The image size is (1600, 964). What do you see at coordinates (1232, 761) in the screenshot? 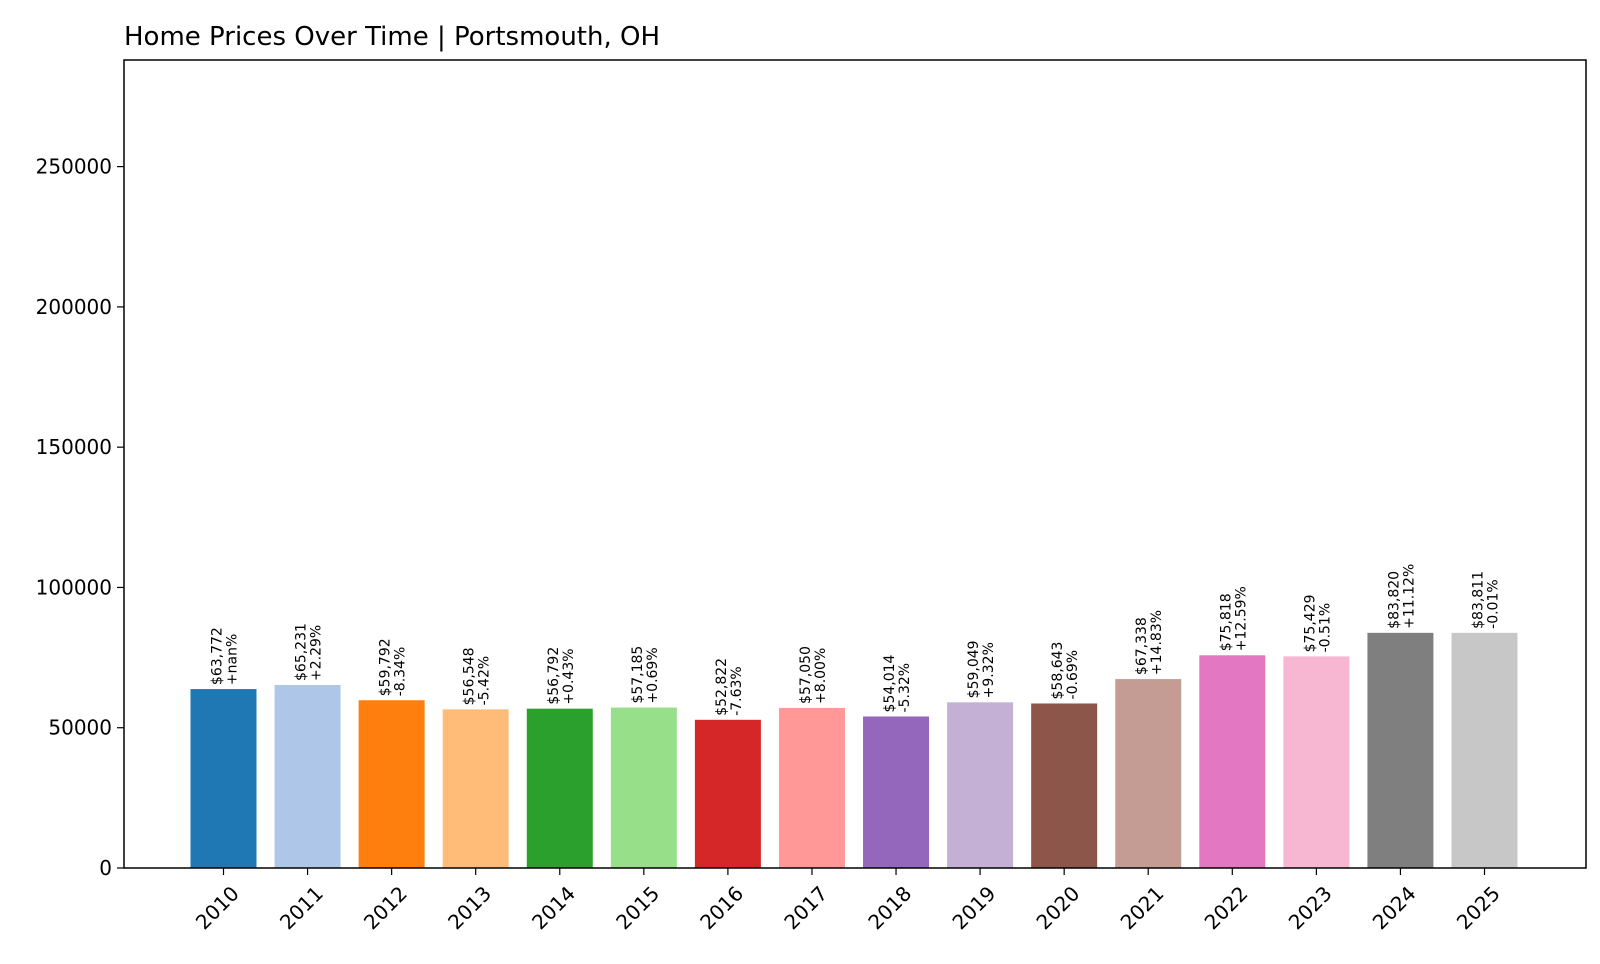
I see `bar-2022` at bounding box center [1232, 761].